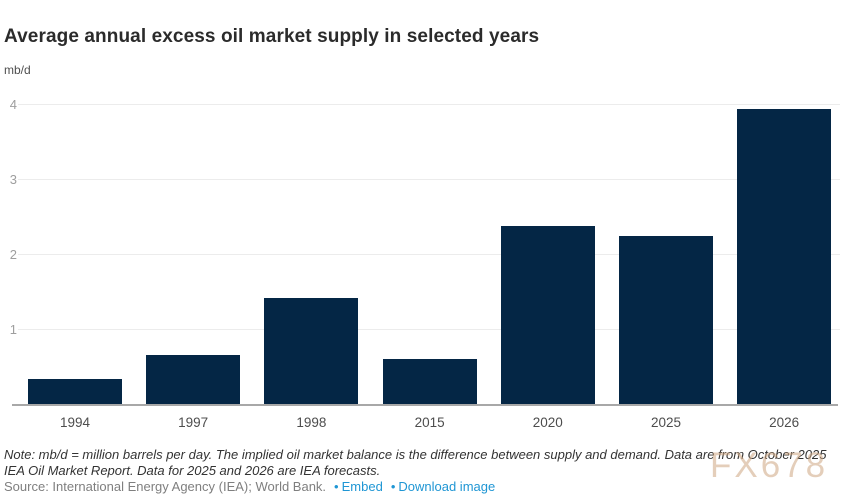 This screenshot has width=844, height=500. What do you see at coordinates (17, 70) in the screenshot?
I see `y-axis-units-label: mb/d` at bounding box center [17, 70].